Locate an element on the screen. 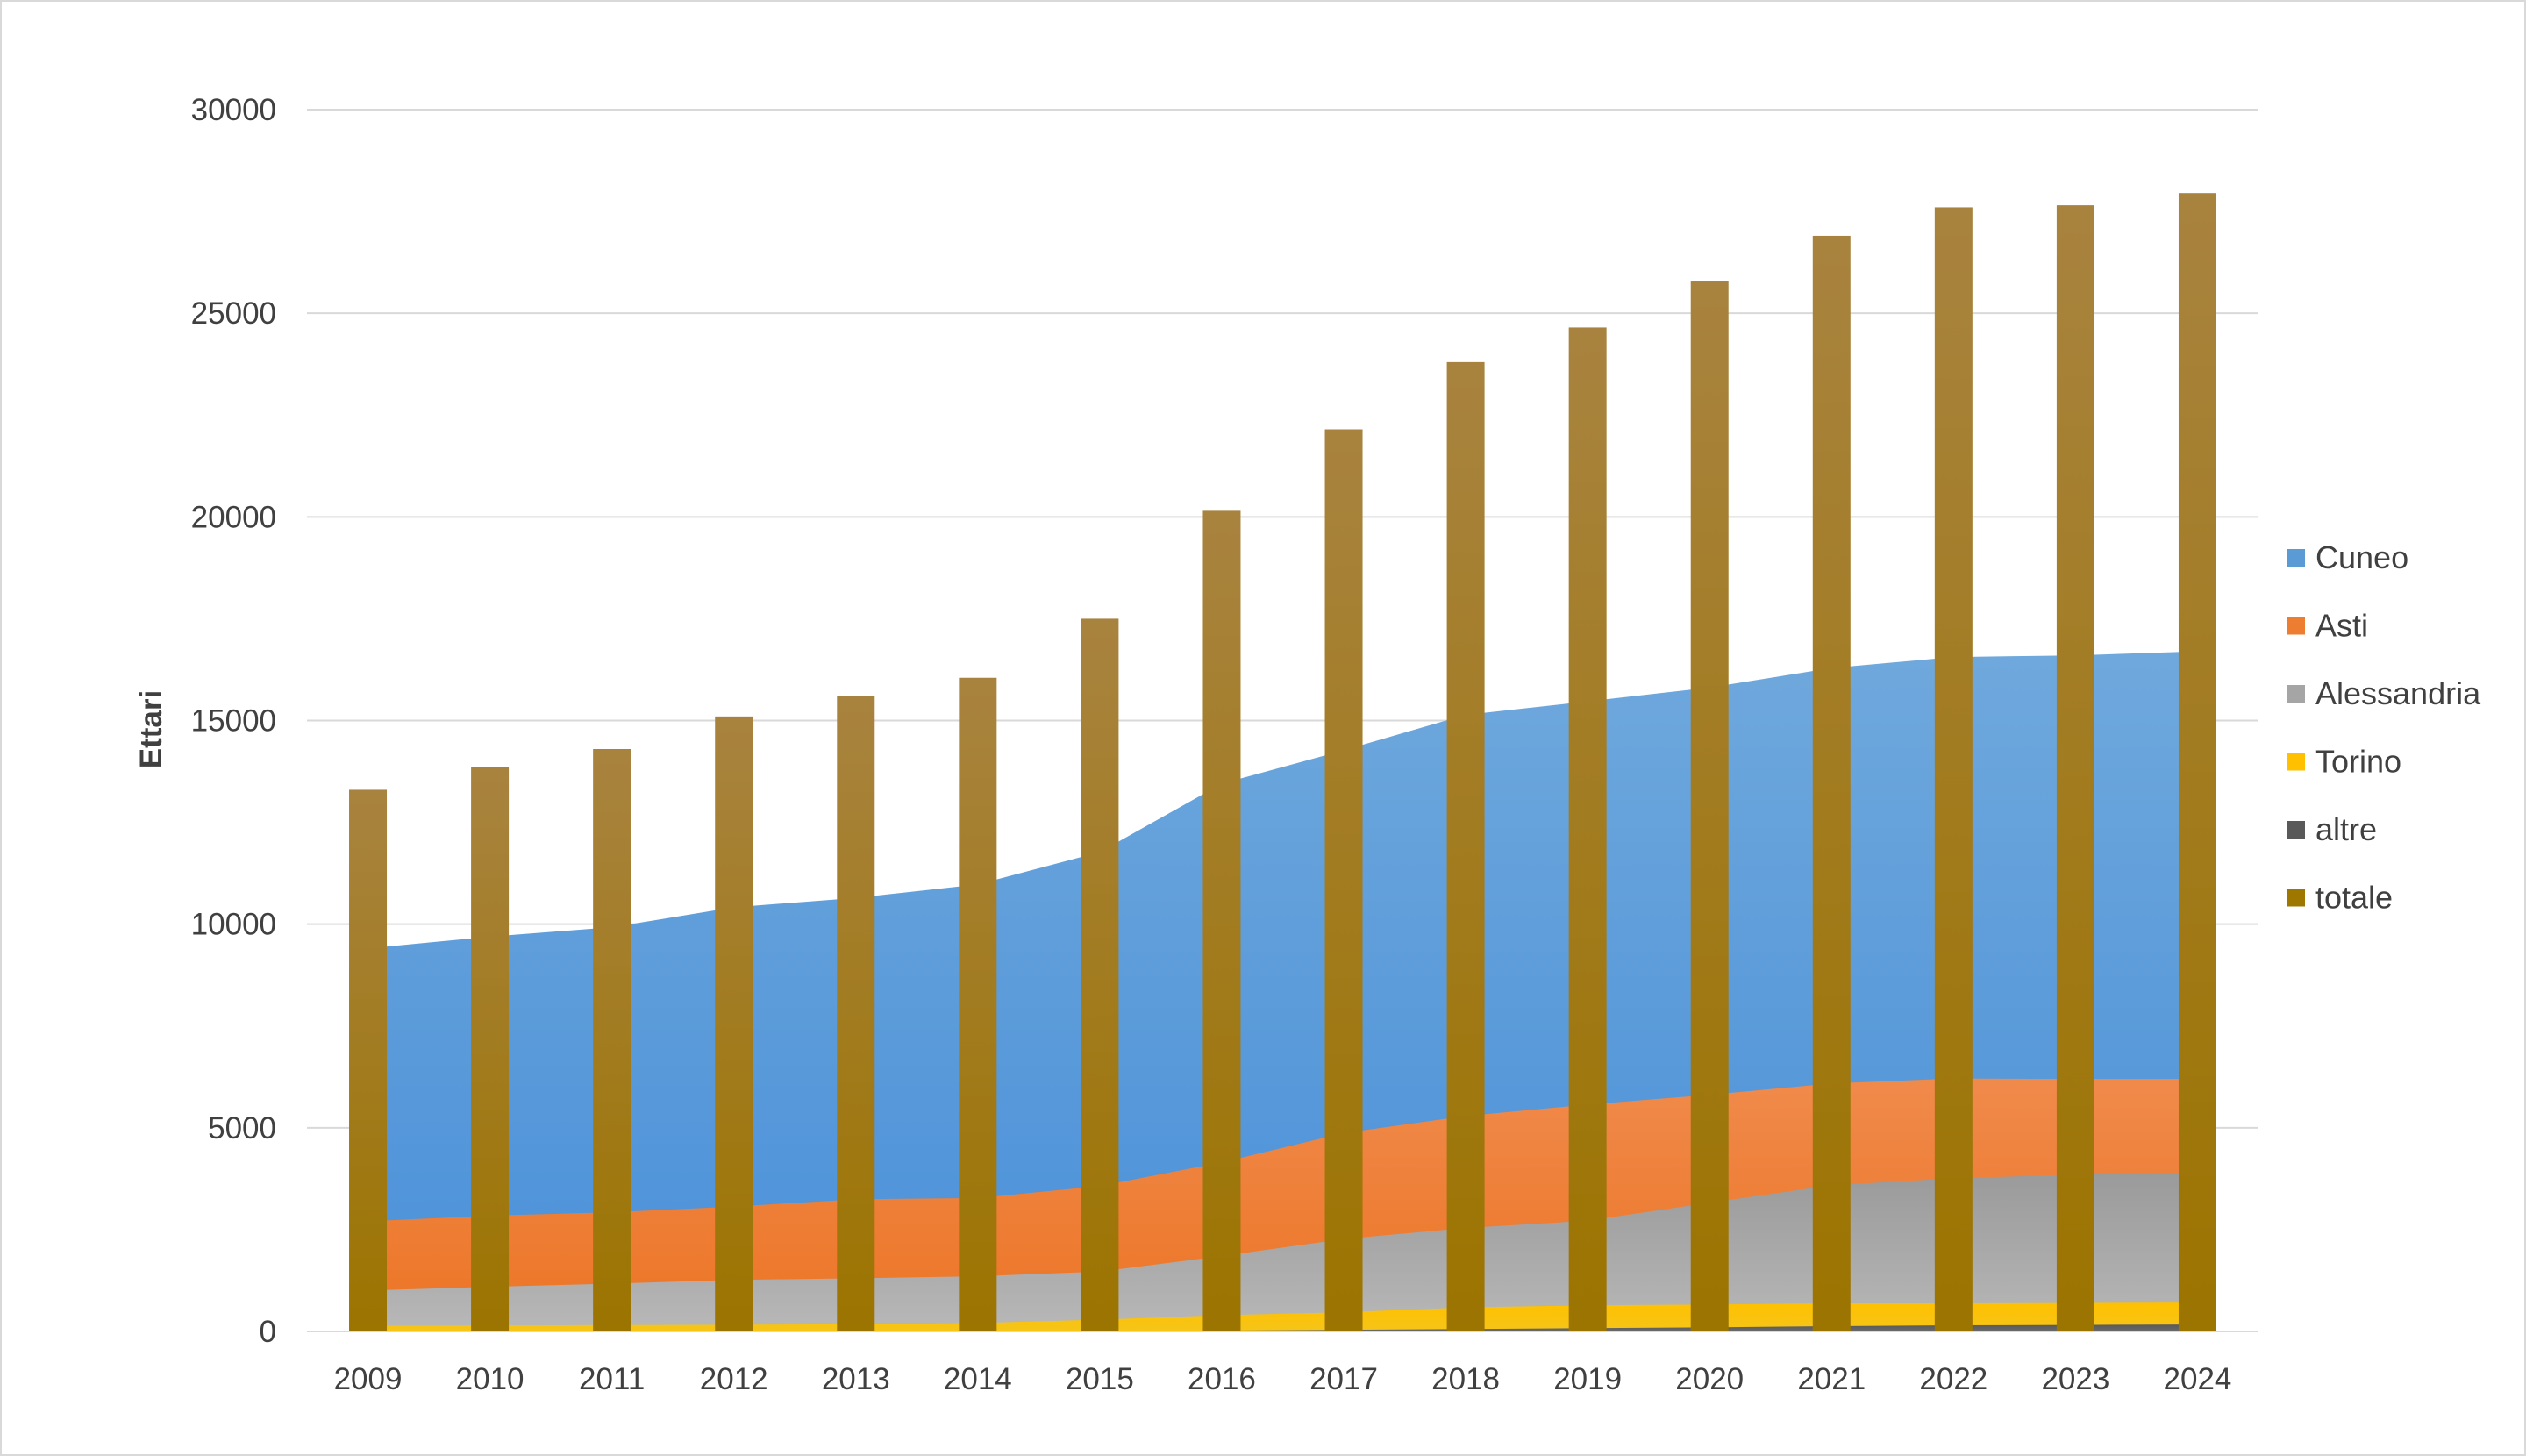 The image size is (2526, 1456). legend-label-altre: altre is located at coordinates (2346, 829).